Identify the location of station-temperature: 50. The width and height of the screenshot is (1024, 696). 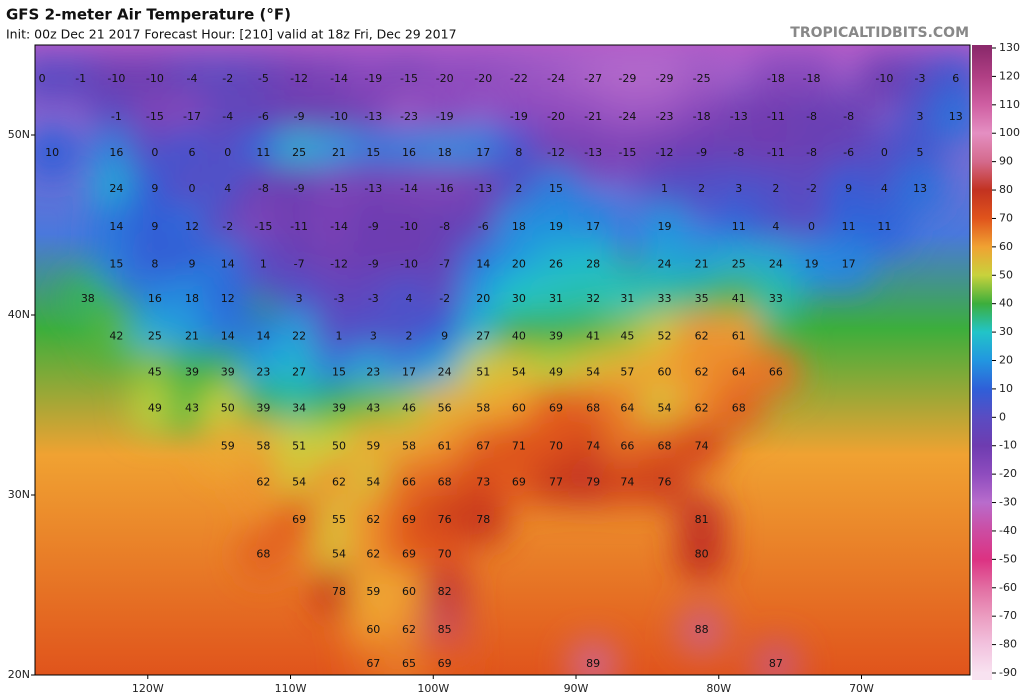
(228, 408).